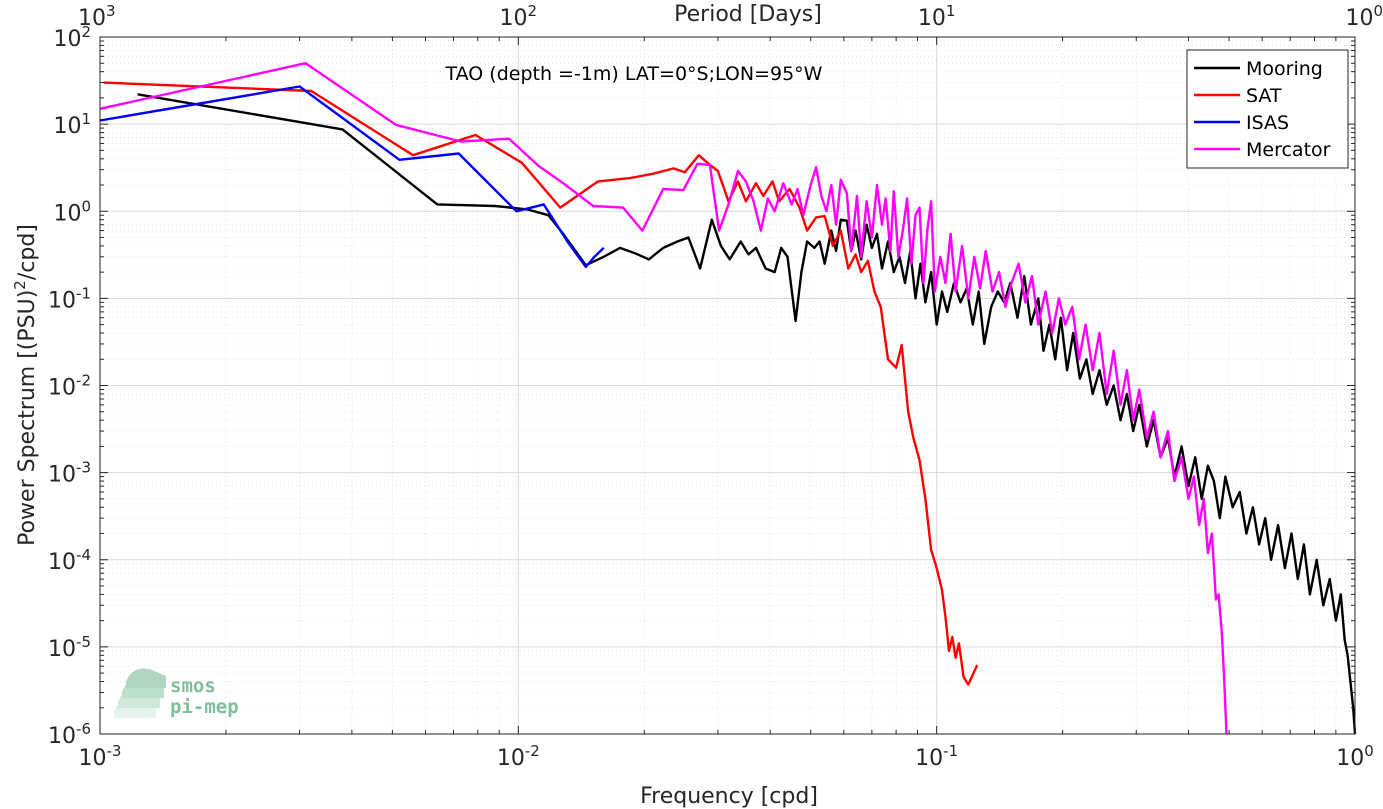 Image resolution: width=1383 pixels, height=809 pixels. I want to click on x-tick-label: 10⁻¹, so click(936, 756).